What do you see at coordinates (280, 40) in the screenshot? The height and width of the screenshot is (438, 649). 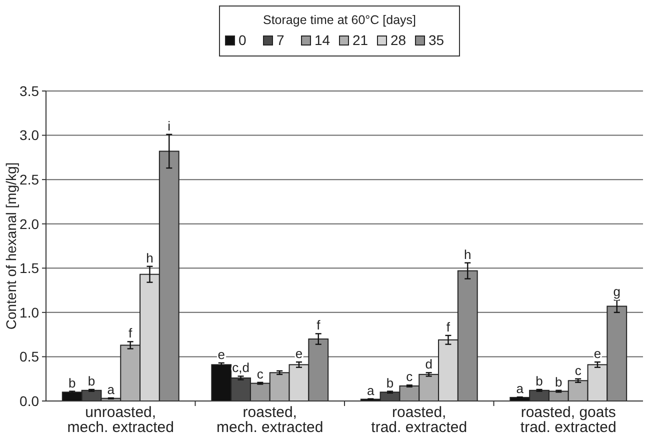 I see `legend-label: 7` at bounding box center [280, 40].